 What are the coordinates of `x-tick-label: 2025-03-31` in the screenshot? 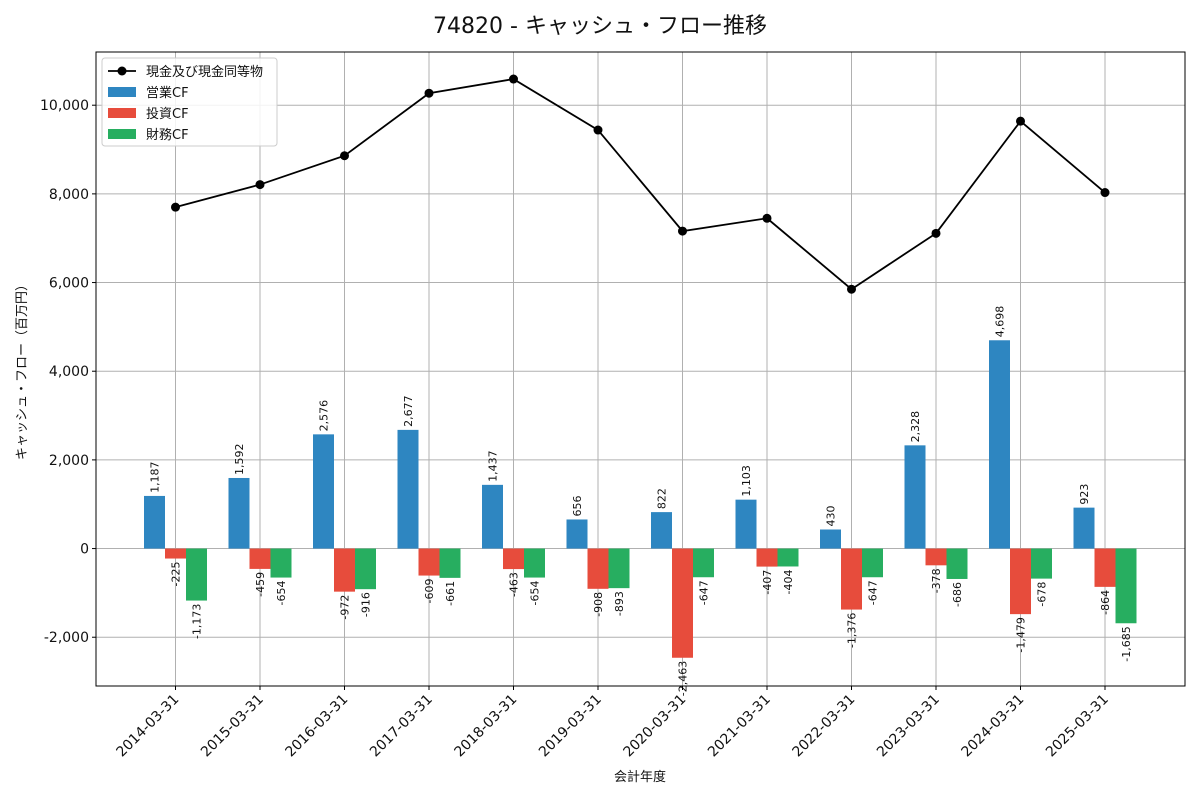 It's located at (1077, 726).